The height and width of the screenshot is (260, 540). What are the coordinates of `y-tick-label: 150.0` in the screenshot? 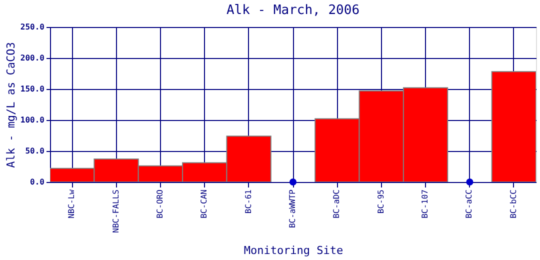 It's located at (32, 89).